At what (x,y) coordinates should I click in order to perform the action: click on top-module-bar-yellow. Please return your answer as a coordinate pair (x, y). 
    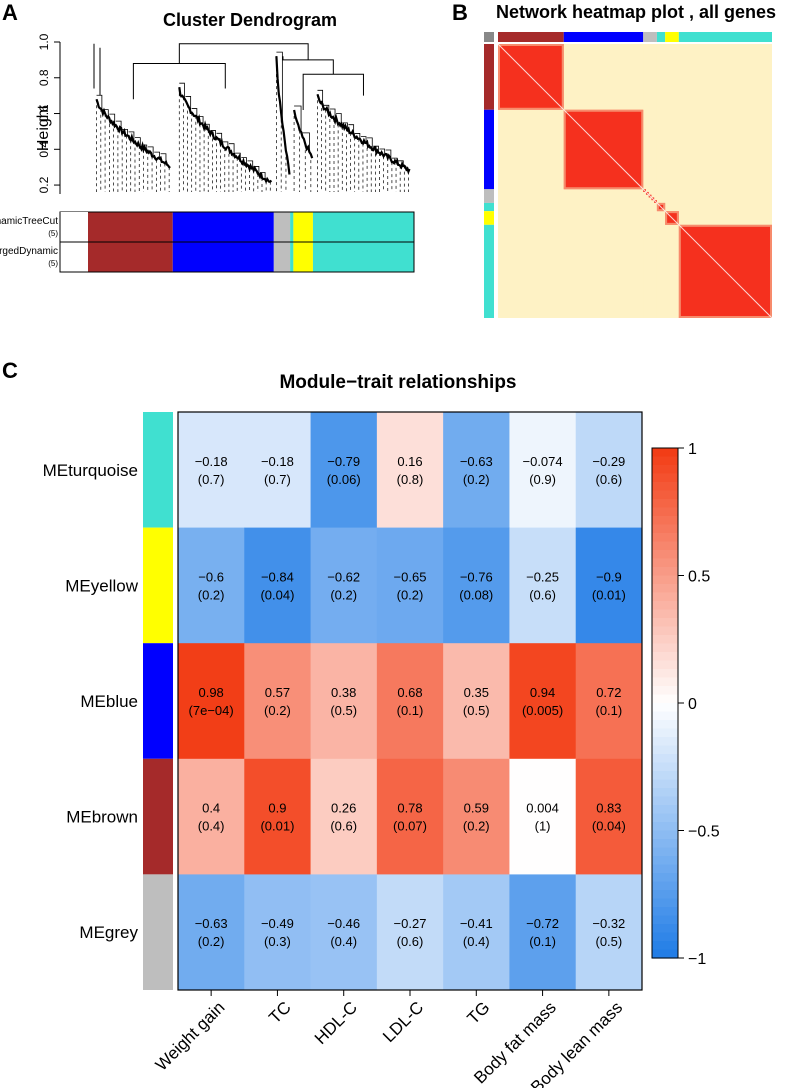
    Looking at the image, I should click on (672, 37).